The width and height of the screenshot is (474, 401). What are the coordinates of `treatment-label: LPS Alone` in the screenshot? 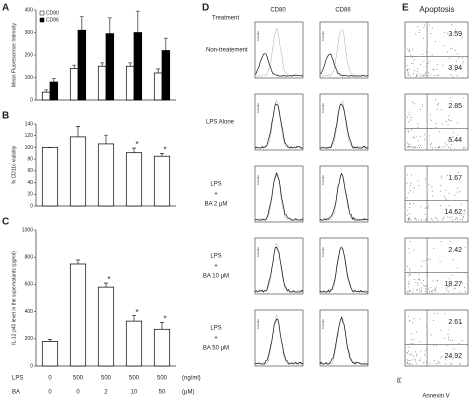 It's located at (220, 123).